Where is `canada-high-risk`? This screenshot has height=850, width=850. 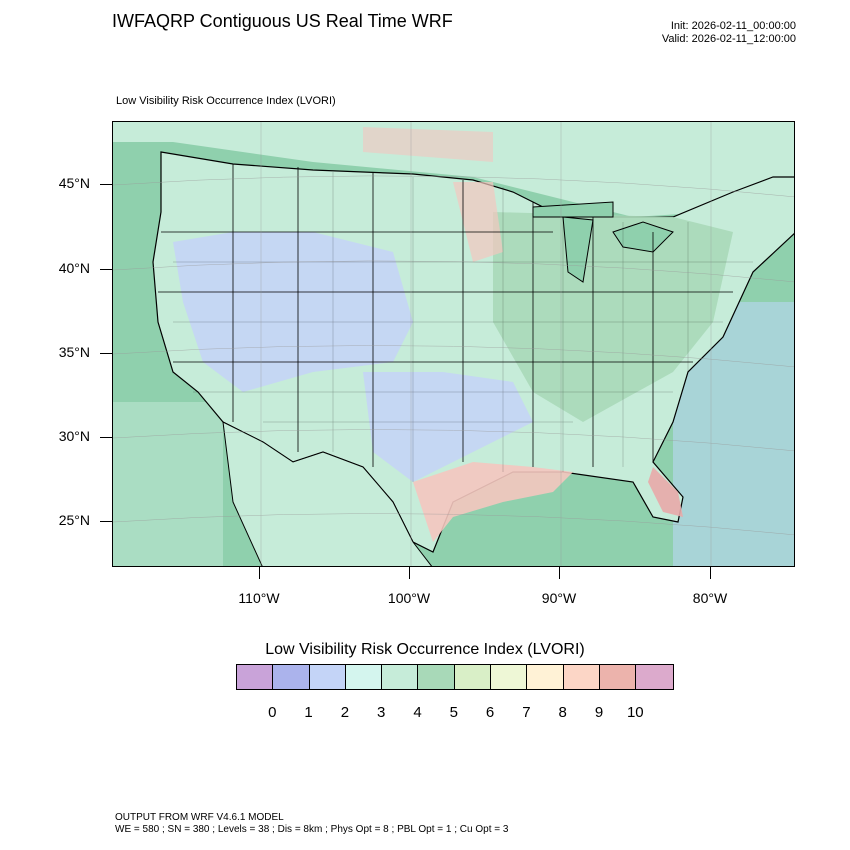
canada-high-risk is located at coordinates (428, 144).